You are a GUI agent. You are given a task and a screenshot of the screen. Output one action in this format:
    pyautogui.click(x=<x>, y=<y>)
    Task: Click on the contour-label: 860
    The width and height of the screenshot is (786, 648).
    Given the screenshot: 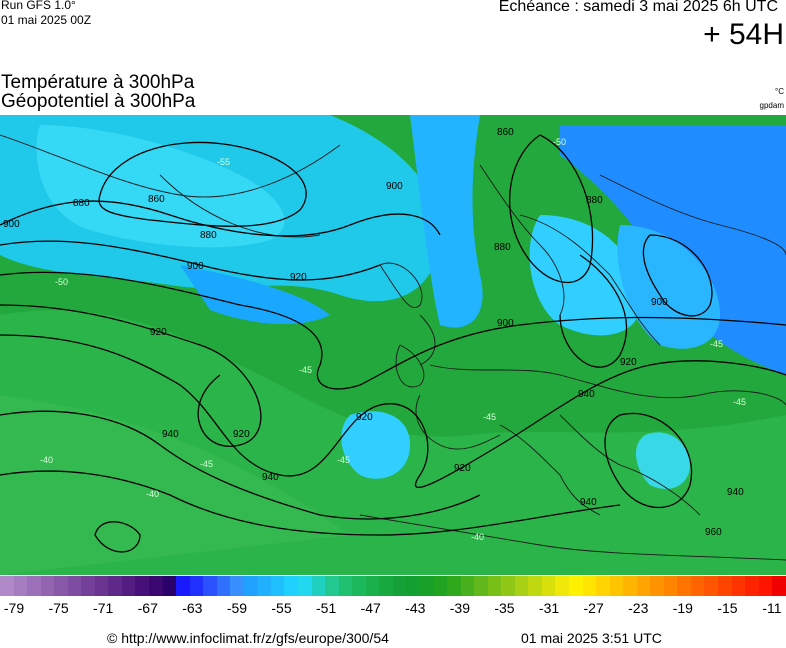 What is the action you would take?
    pyautogui.click(x=505, y=132)
    